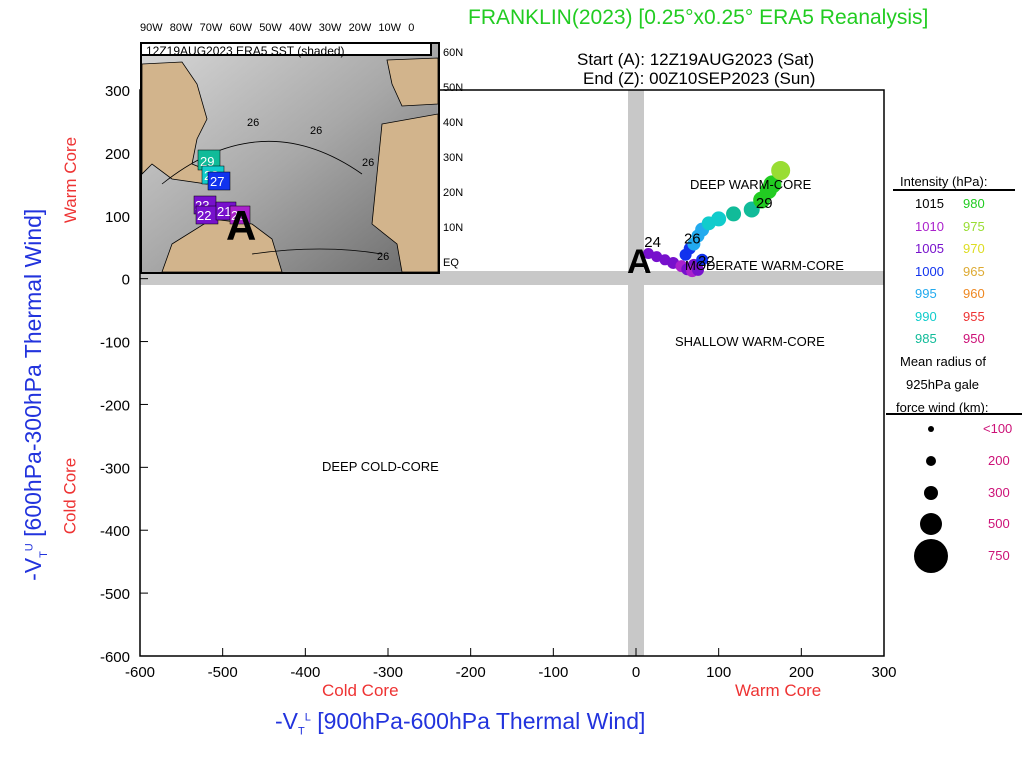 This screenshot has width=1024, height=768. What do you see at coordinates (204, 215) in the screenshot?
I see `track-label-22: 22` at bounding box center [204, 215].